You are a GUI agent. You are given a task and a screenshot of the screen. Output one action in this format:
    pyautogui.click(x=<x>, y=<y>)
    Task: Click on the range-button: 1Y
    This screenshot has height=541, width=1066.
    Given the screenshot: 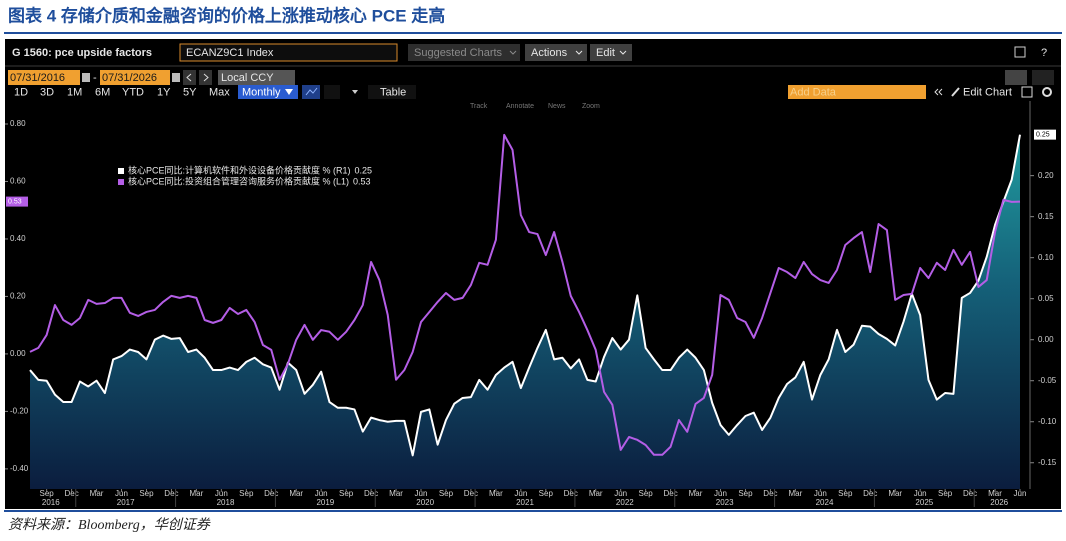 What is the action you would take?
    pyautogui.click(x=164, y=92)
    